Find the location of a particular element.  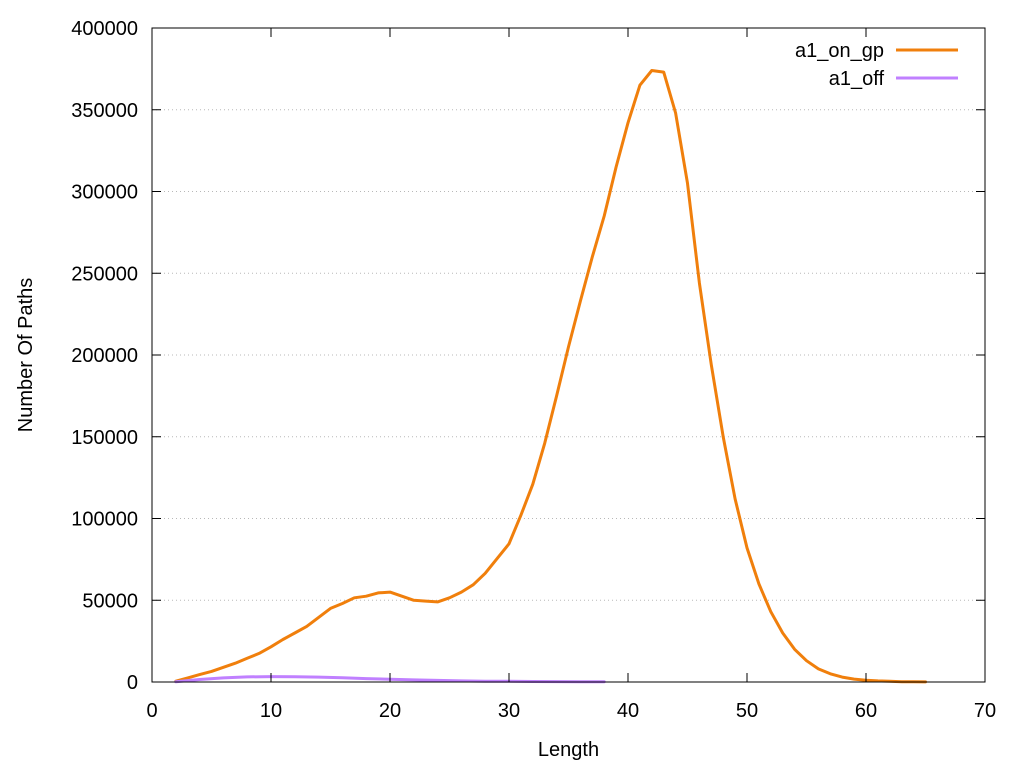

legend: a1_on_gp a1_off is located at coordinates (876, 65).